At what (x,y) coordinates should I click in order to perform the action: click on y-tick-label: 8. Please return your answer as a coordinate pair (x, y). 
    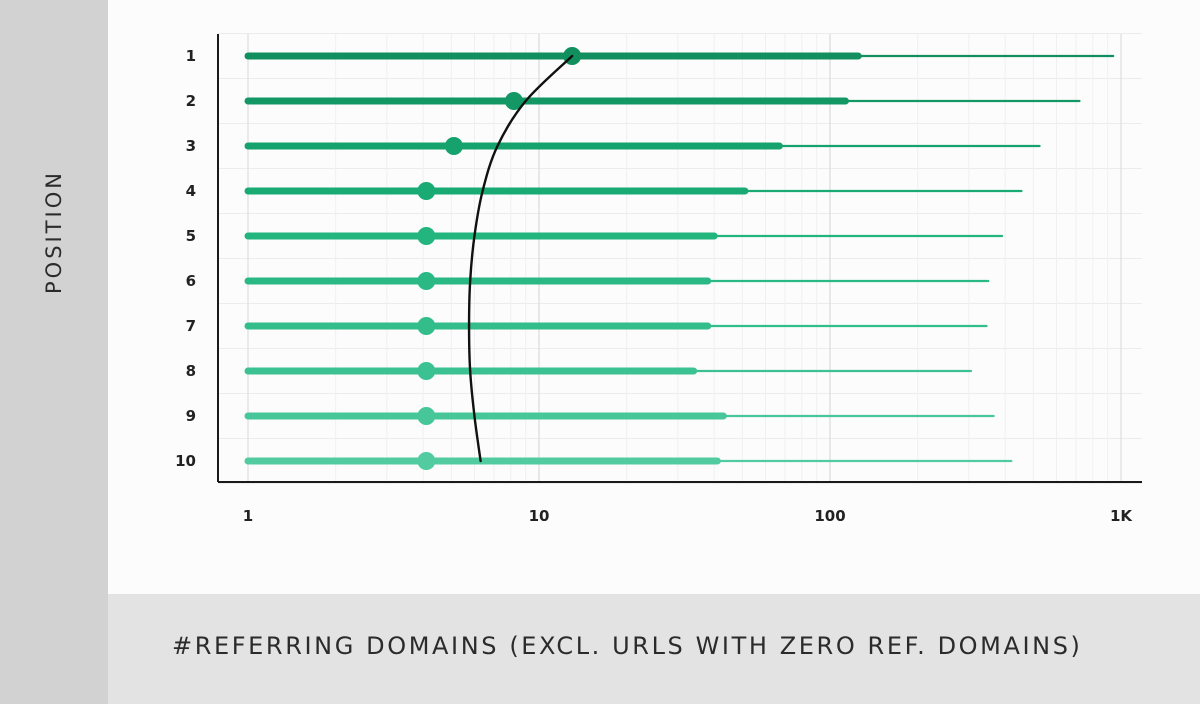
    Looking at the image, I should click on (191, 371).